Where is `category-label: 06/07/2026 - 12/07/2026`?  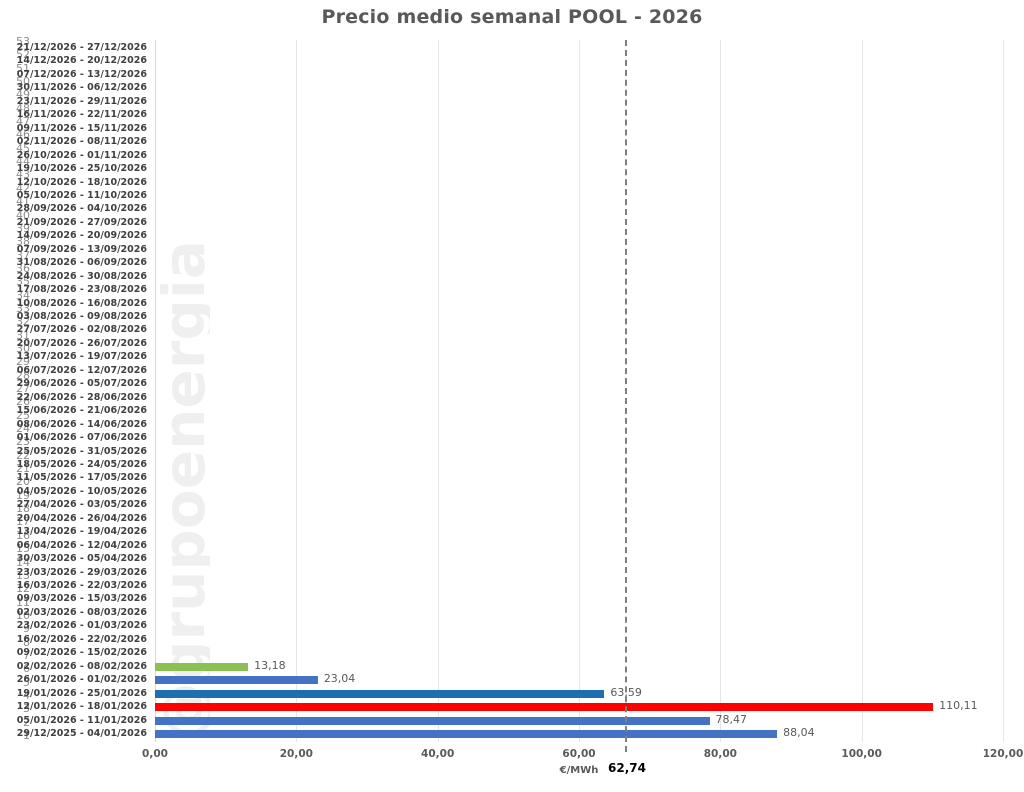 category-label: 06/07/2026 - 12/07/2026 is located at coordinates (81, 370).